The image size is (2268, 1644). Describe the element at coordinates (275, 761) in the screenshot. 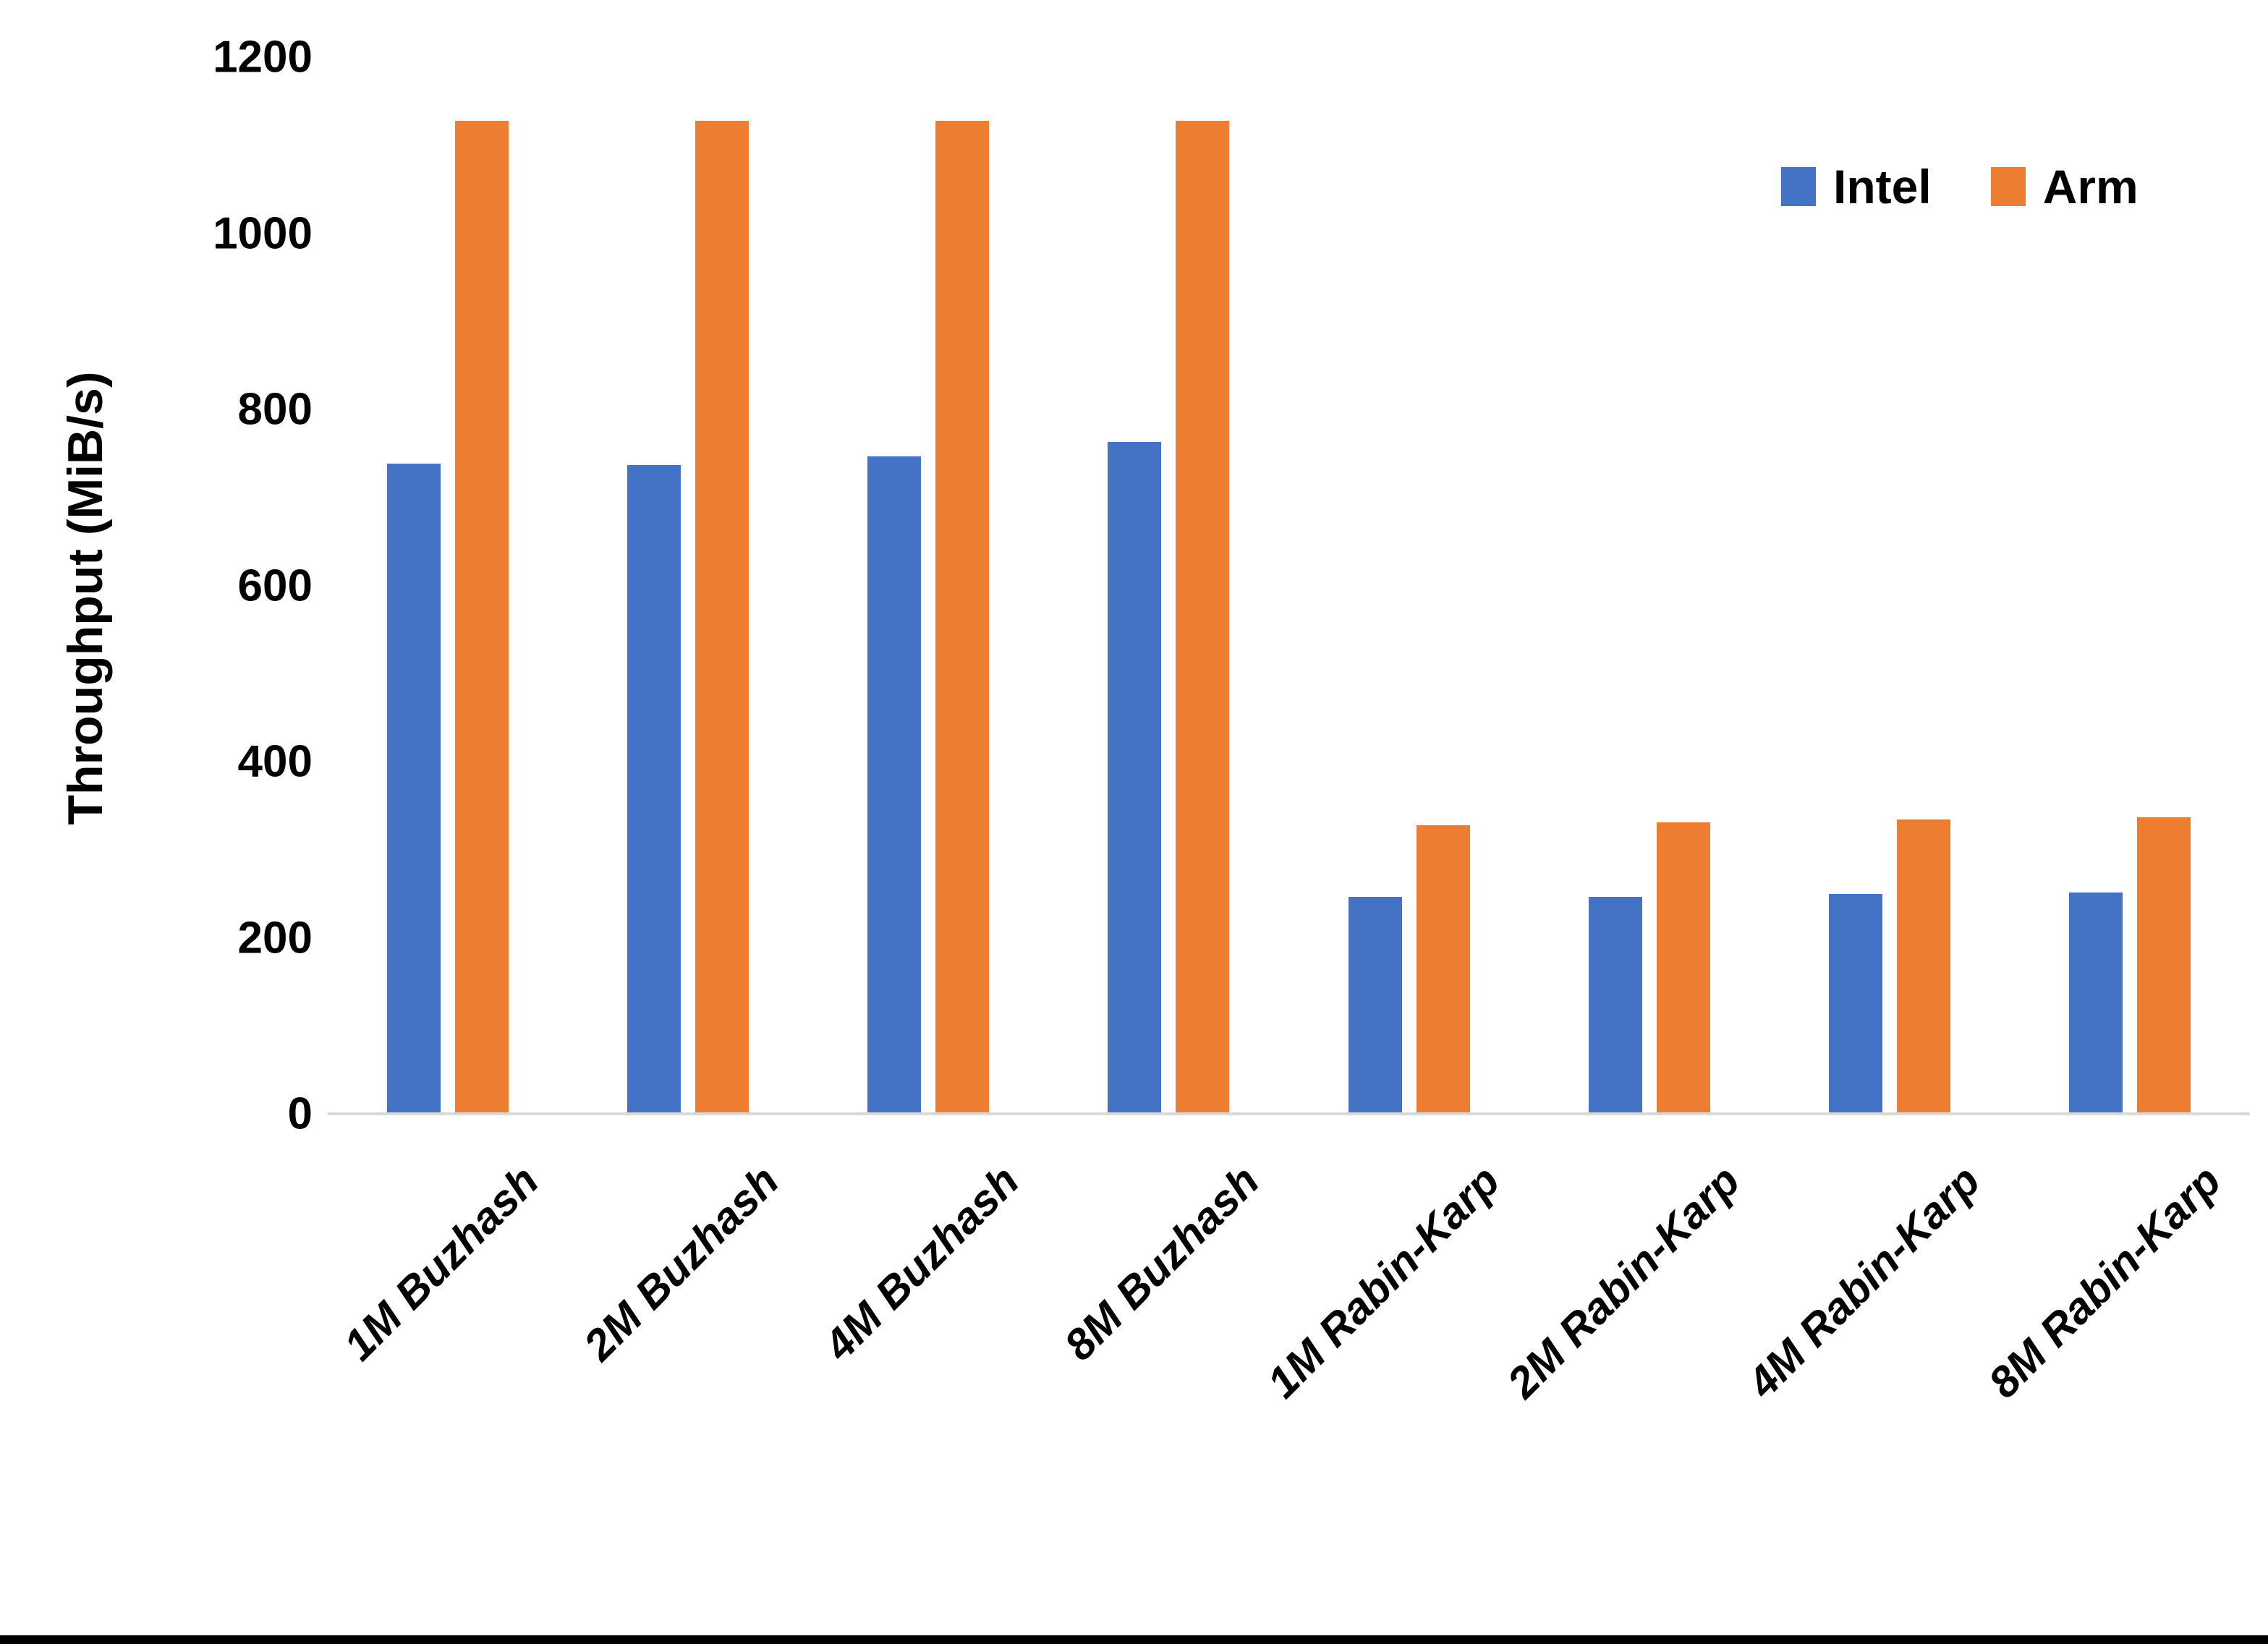

I see `y-tick-label: 400` at that location.